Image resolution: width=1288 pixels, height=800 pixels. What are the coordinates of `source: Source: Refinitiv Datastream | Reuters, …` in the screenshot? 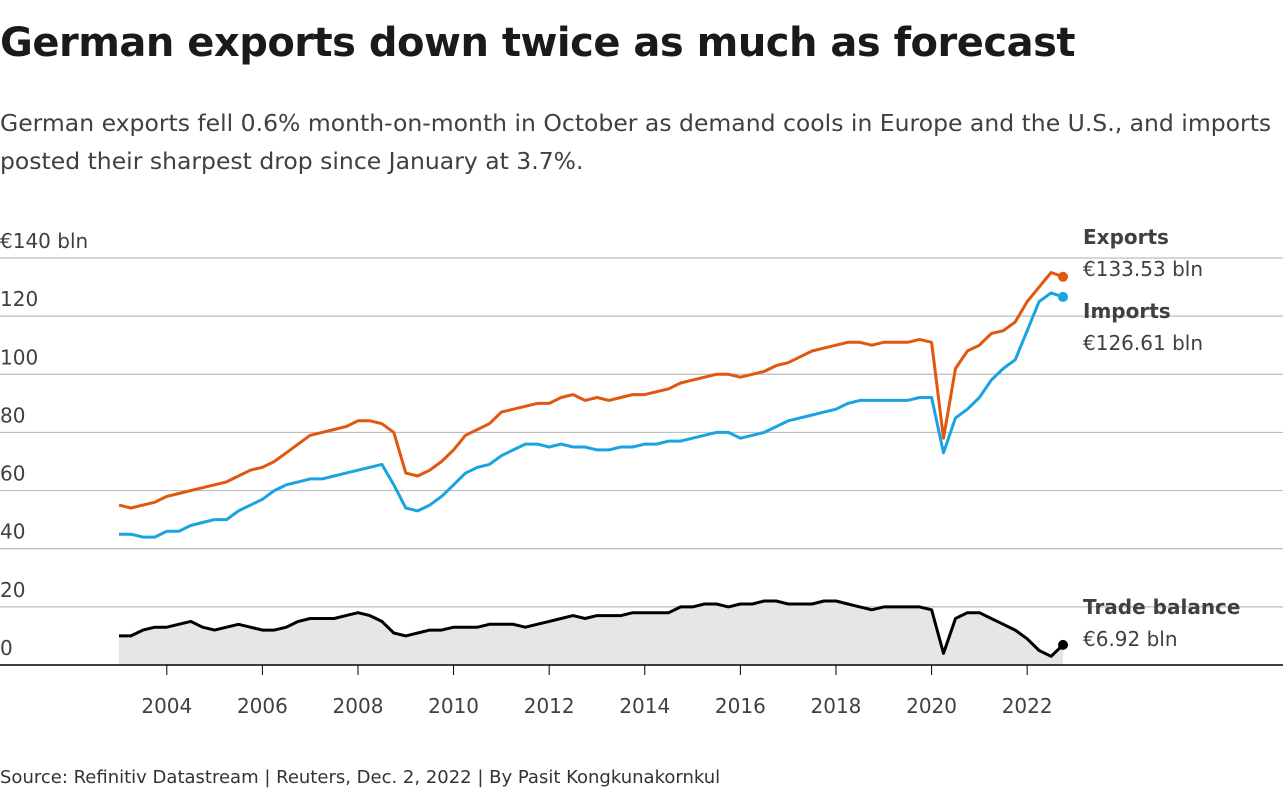 It's located at (360, 777).